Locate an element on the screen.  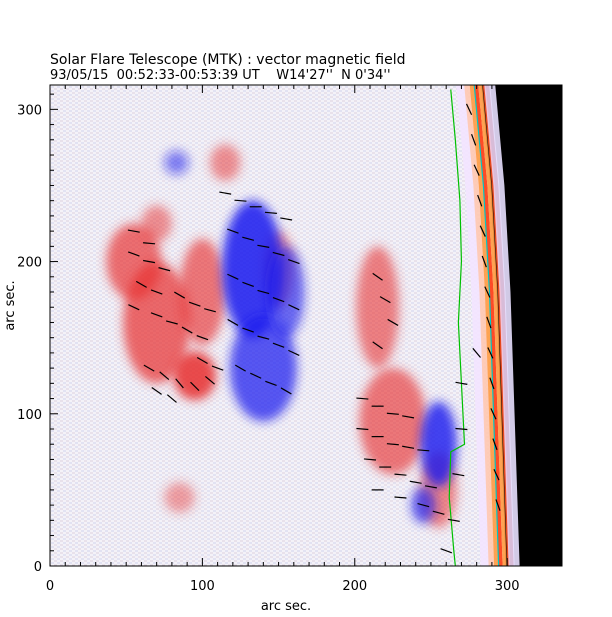
y-axis-label: arc sec. is located at coordinates (10, 305).